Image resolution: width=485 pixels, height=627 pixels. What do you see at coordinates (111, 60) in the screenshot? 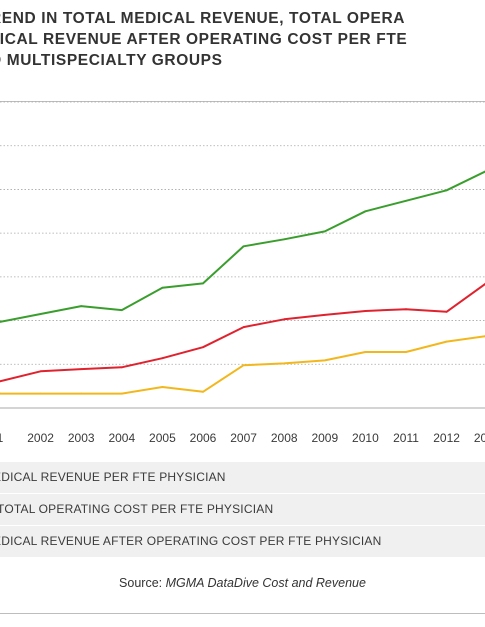
I see `chart-title-line-3: D MULTISPECIALTY GROUPS` at bounding box center [111, 60].